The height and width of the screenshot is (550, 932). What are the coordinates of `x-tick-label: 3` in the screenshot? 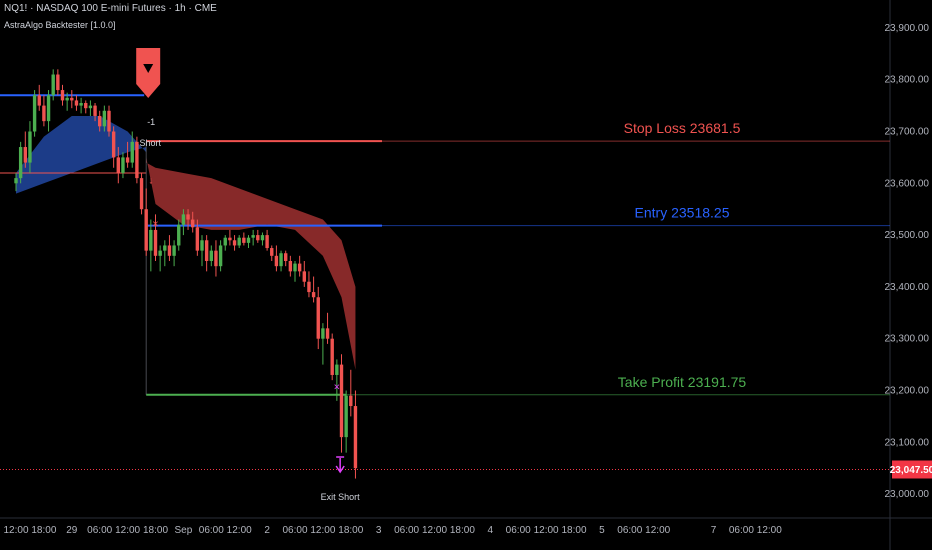 It's located at (379, 530).